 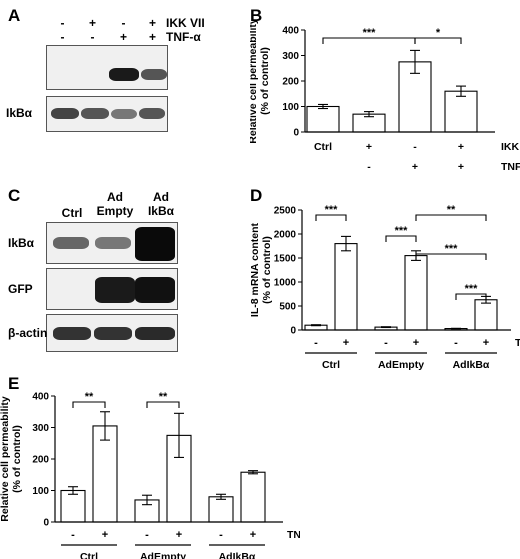 I want to click on group-label: AdIkBα, so click(x=471, y=365).